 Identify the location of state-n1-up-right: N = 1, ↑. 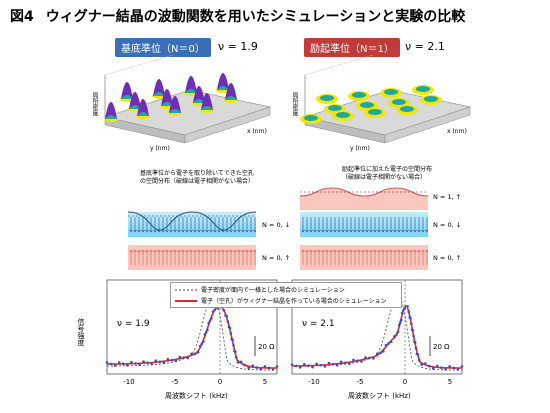
(447, 197).